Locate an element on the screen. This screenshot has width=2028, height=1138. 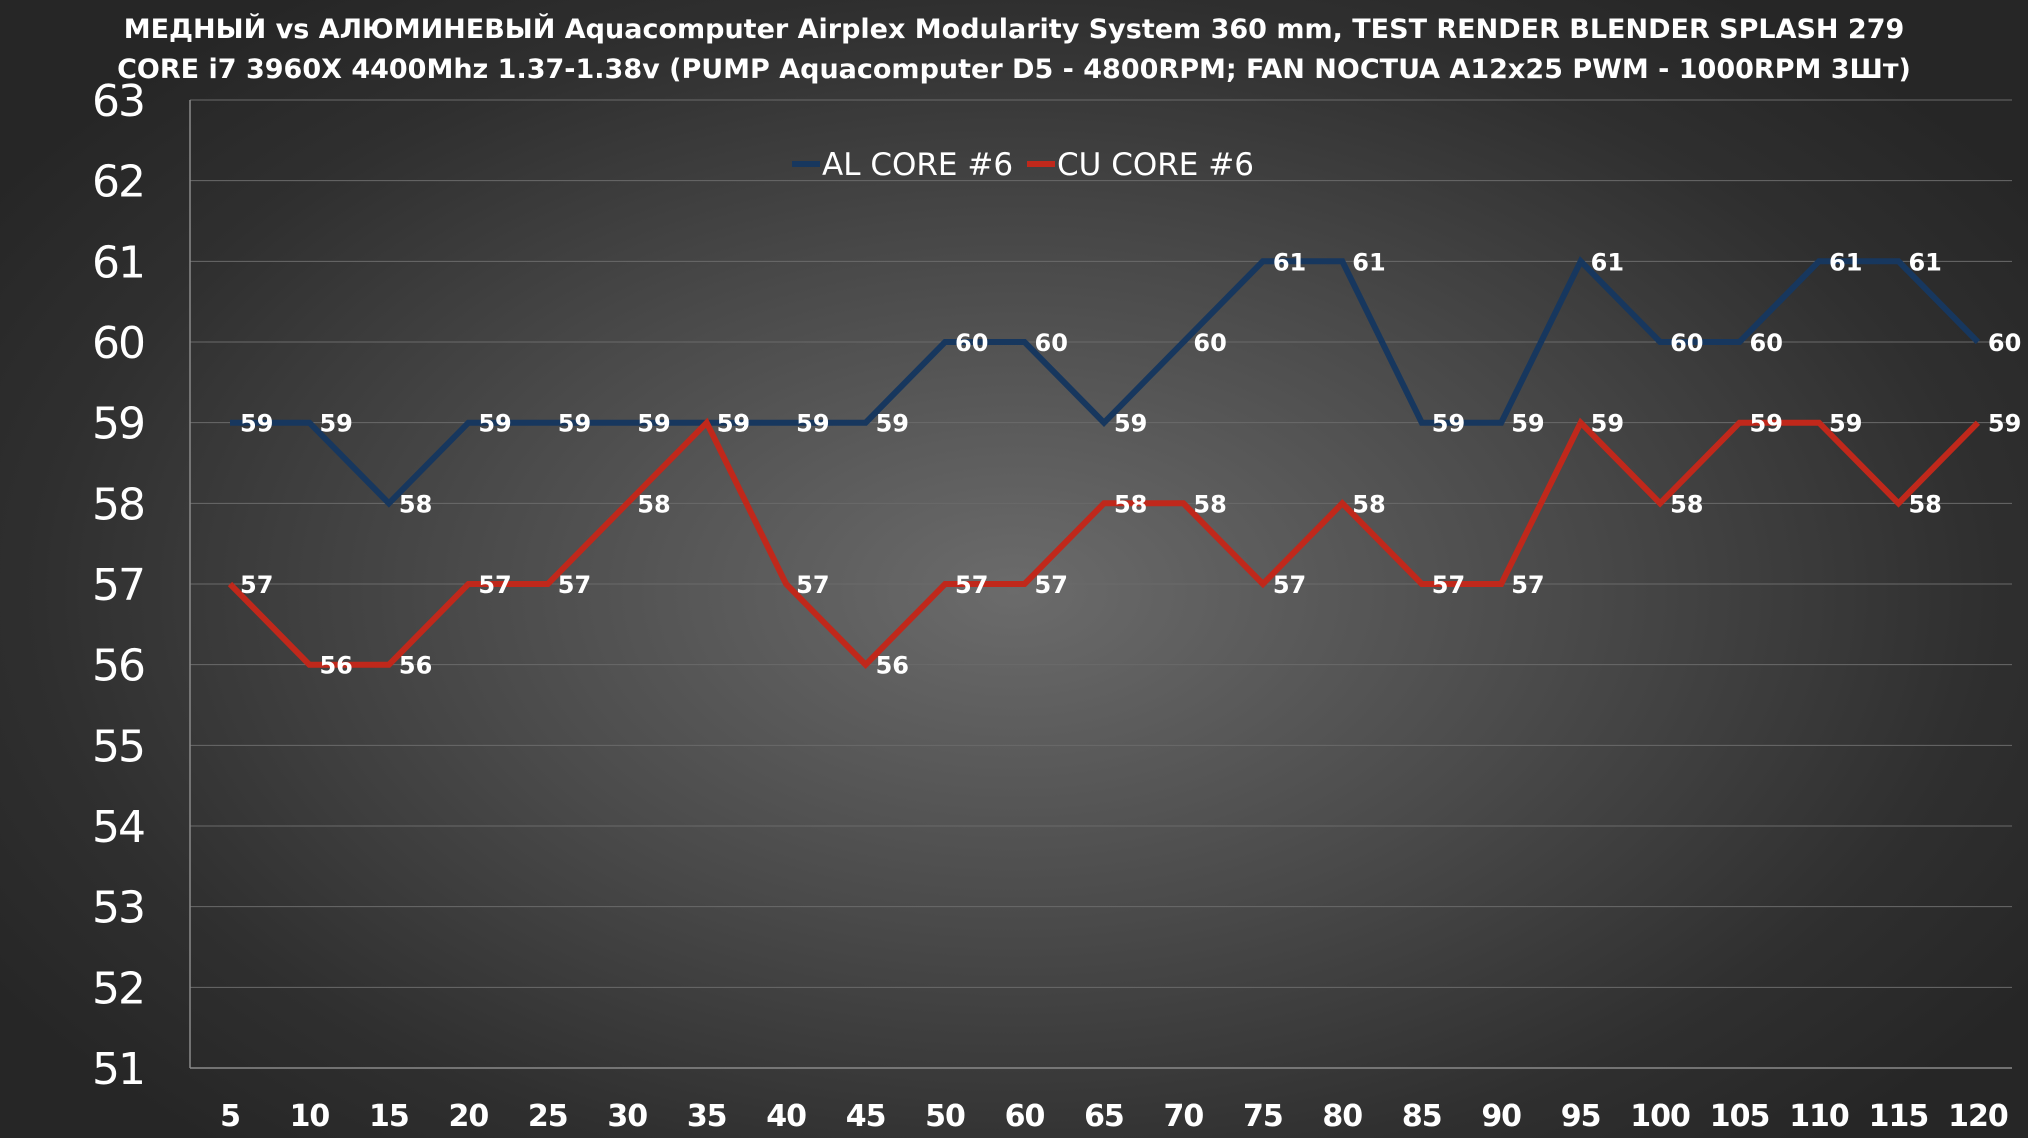
y-tick-label: 55 is located at coordinates (118, 746).